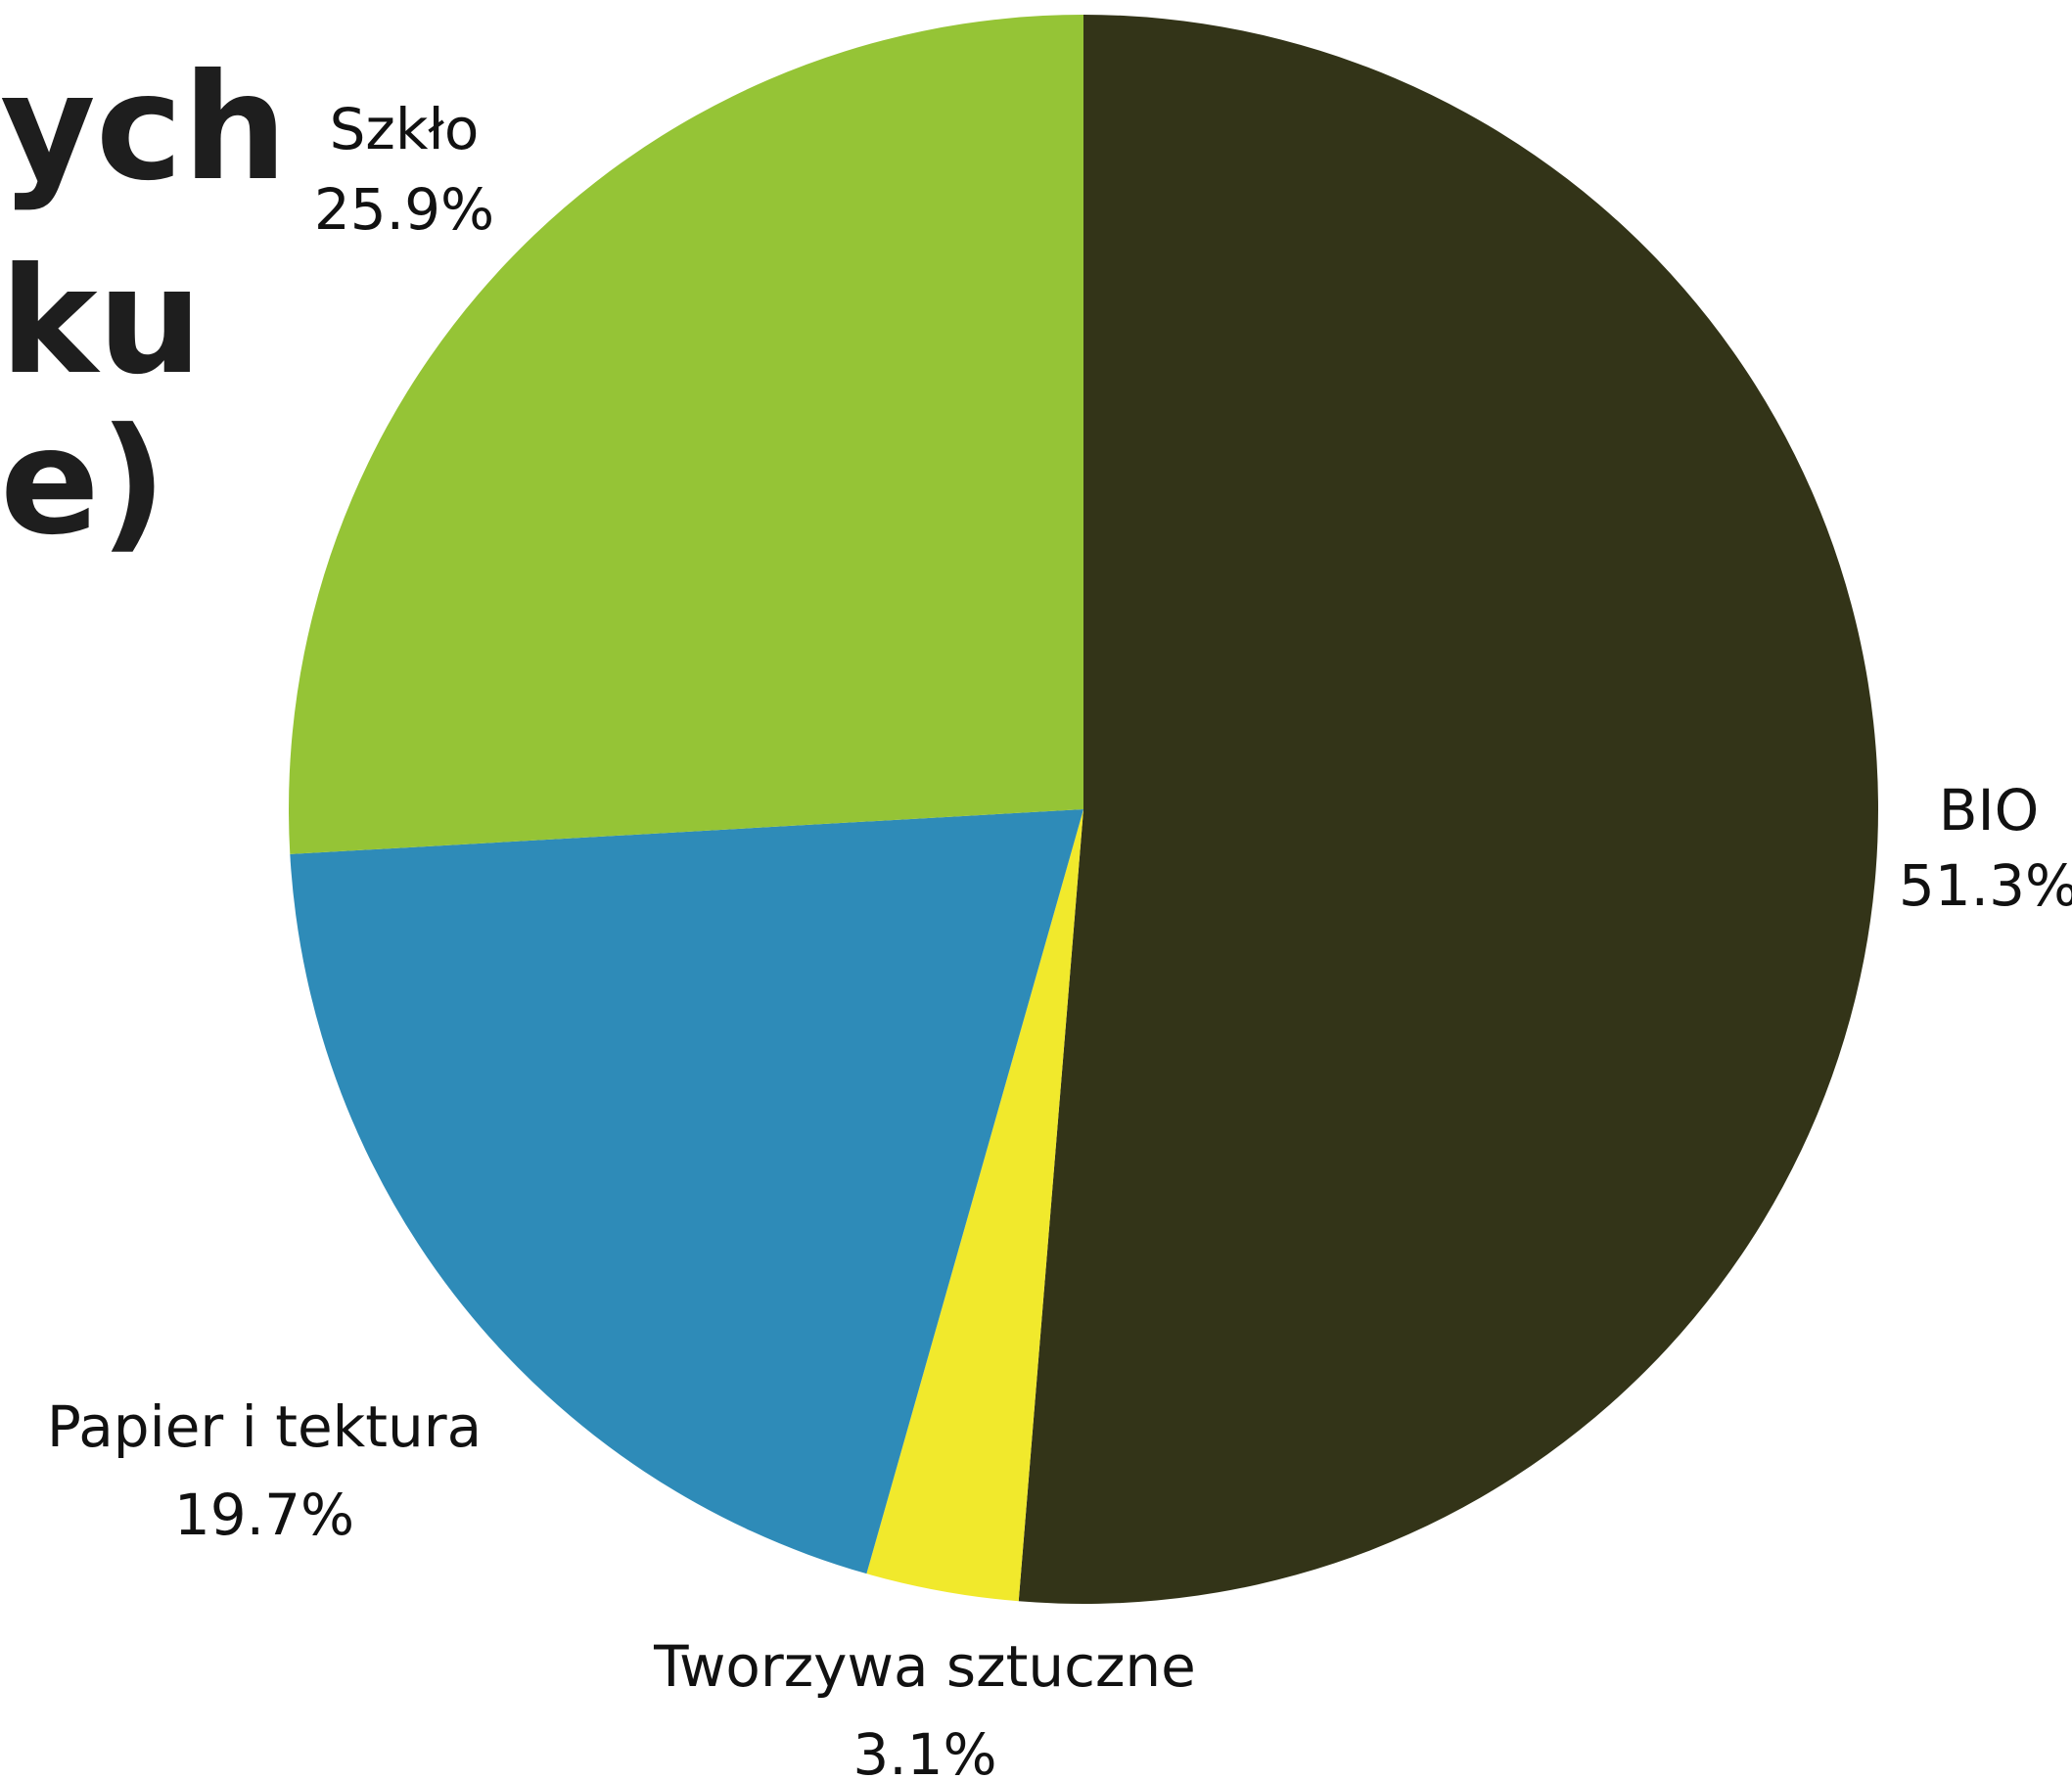 The width and height of the screenshot is (2072, 1779). Describe the element at coordinates (144, 128) in the screenshot. I see `chart-title-fragment-1: ych` at that location.